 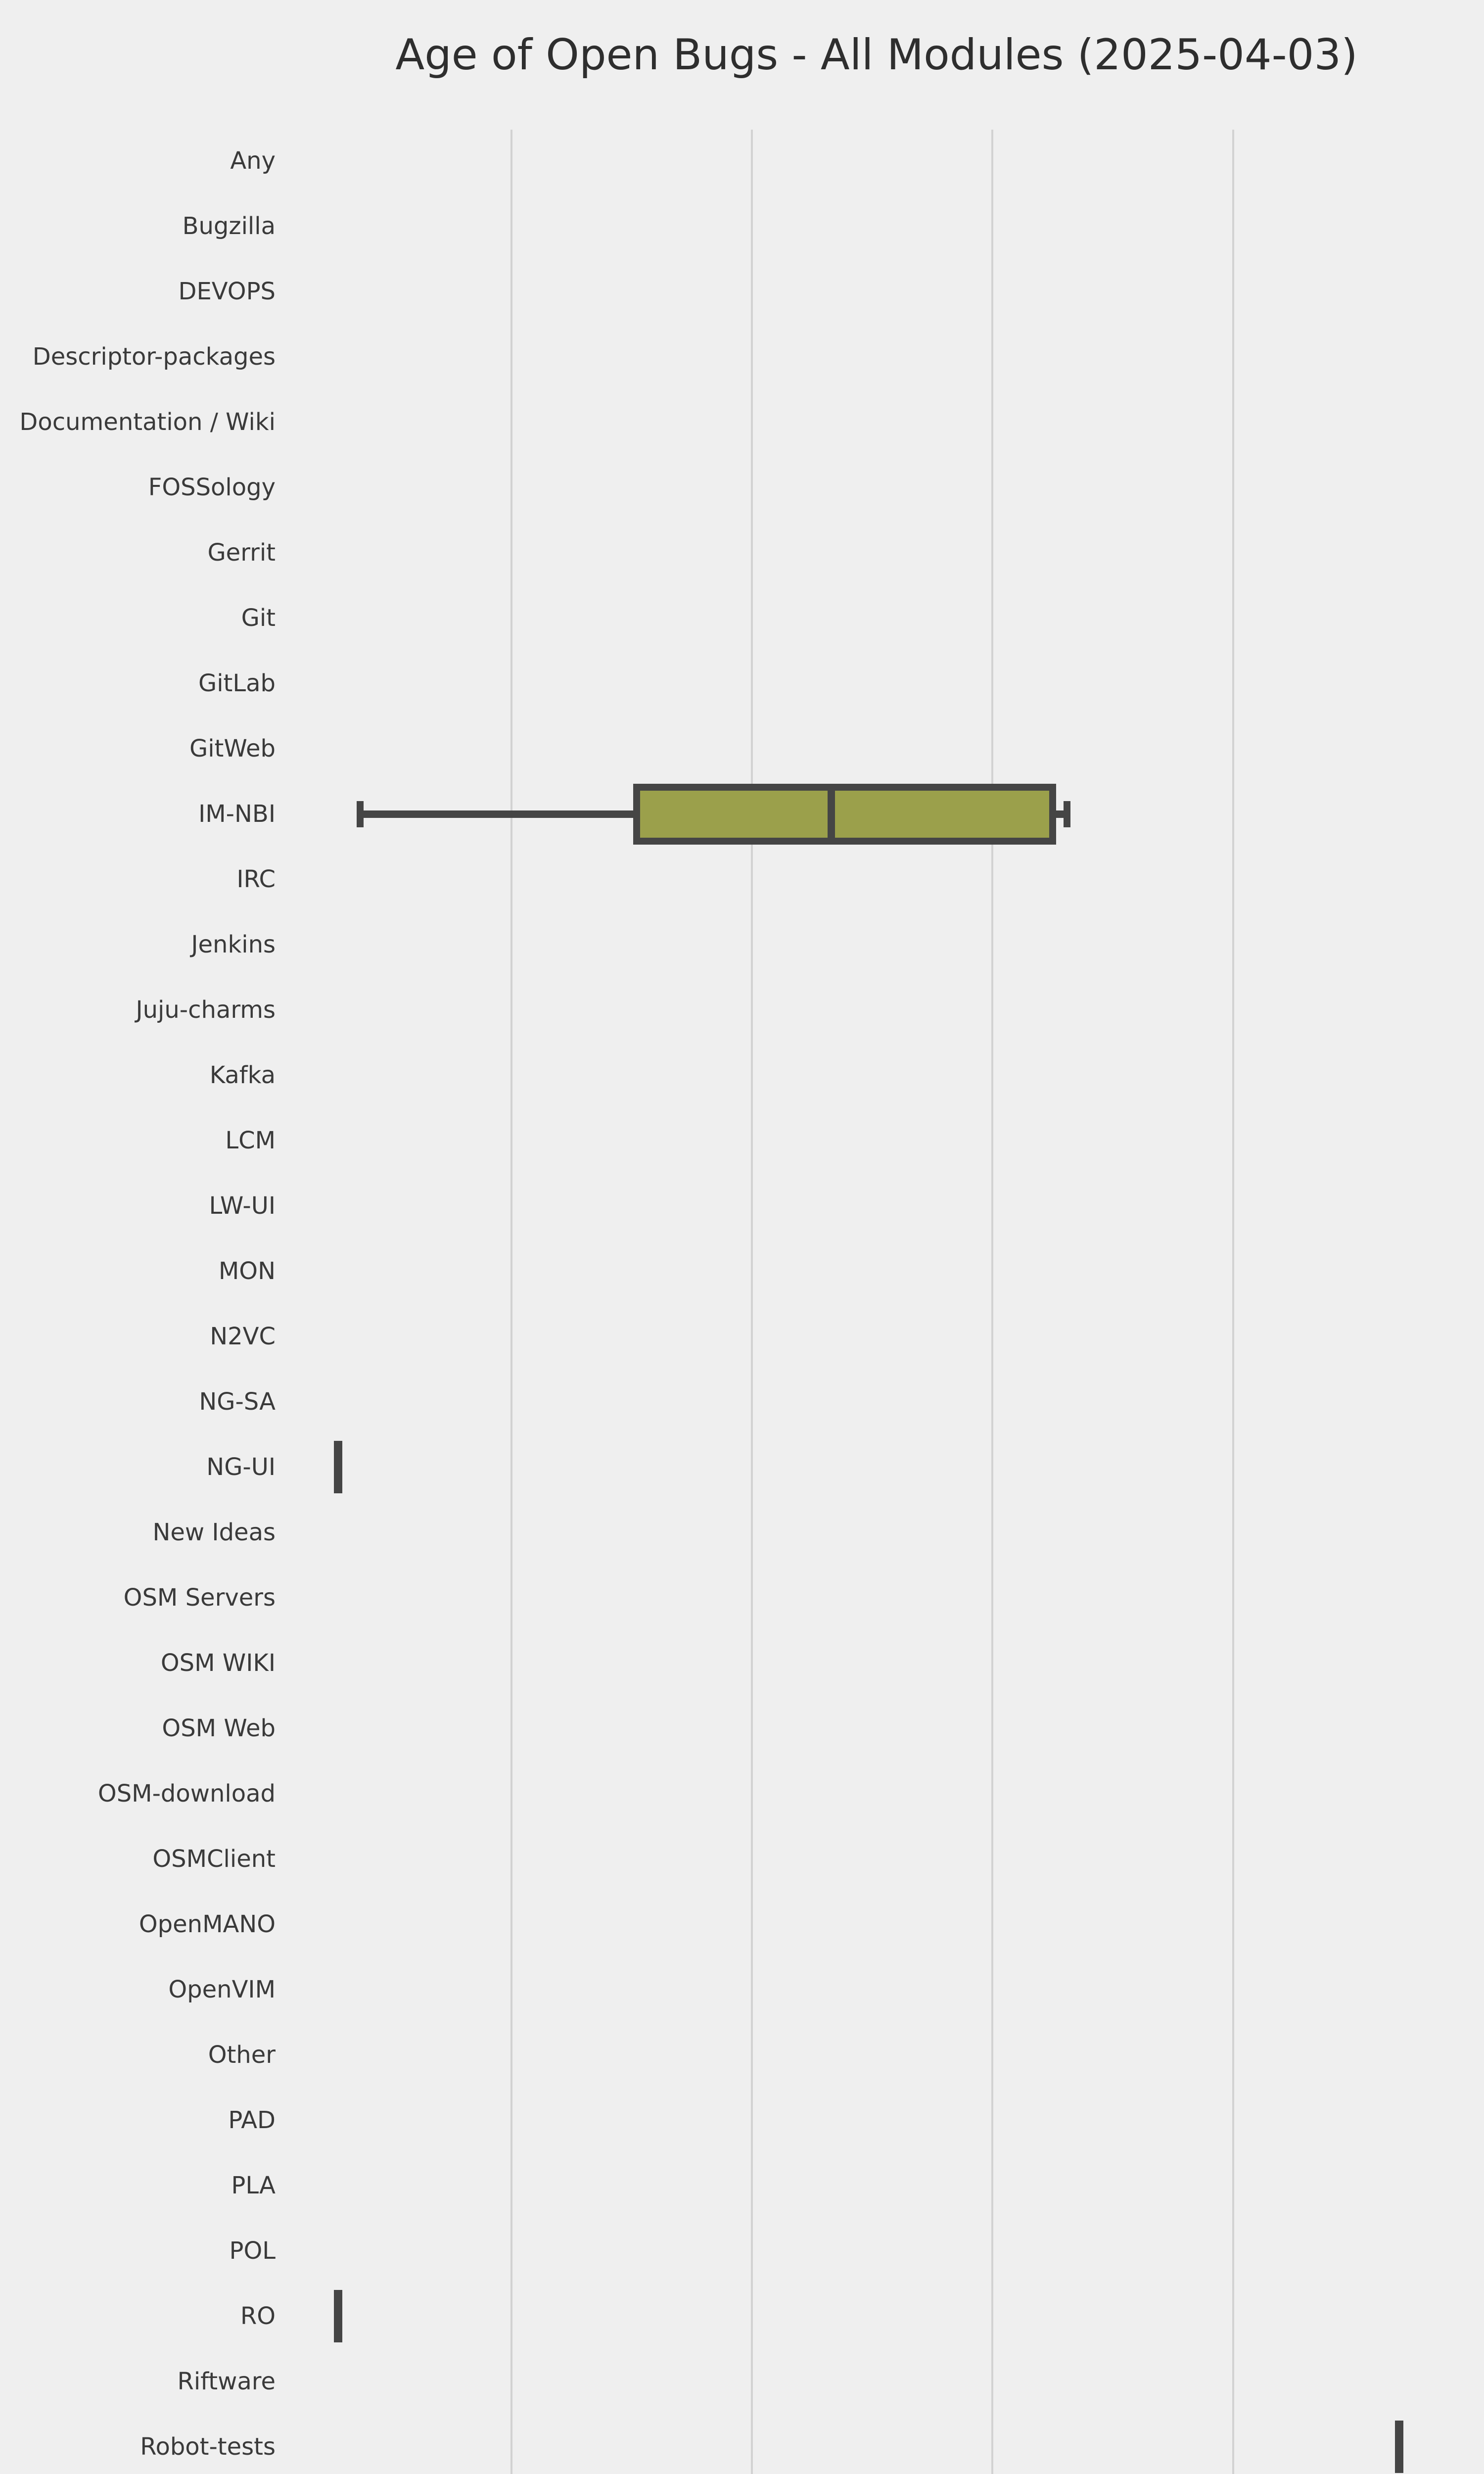 What do you see at coordinates (208, 2447) in the screenshot?
I see `y-axis-label: Robot-tests` at bounding box center [208, 2447].